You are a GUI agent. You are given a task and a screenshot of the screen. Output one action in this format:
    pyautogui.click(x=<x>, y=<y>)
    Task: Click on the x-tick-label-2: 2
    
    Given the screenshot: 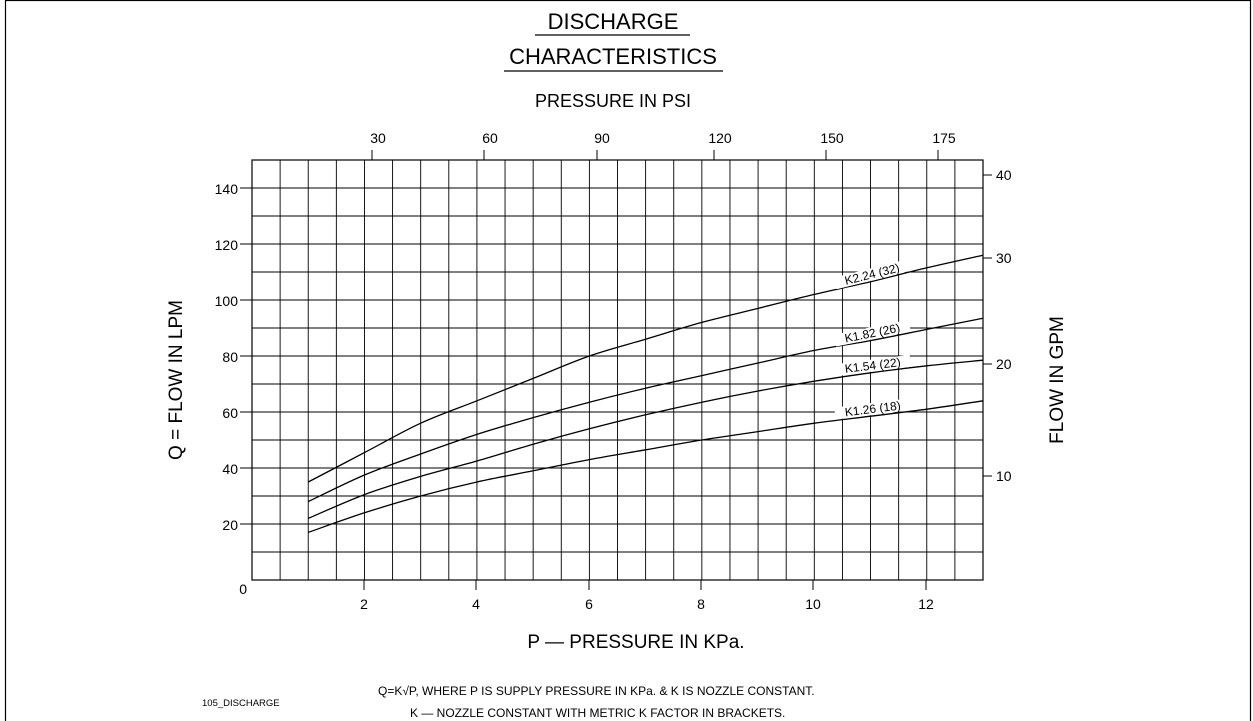 What is the action you would take?
    pyautogui.click(x=364, y=604)
    